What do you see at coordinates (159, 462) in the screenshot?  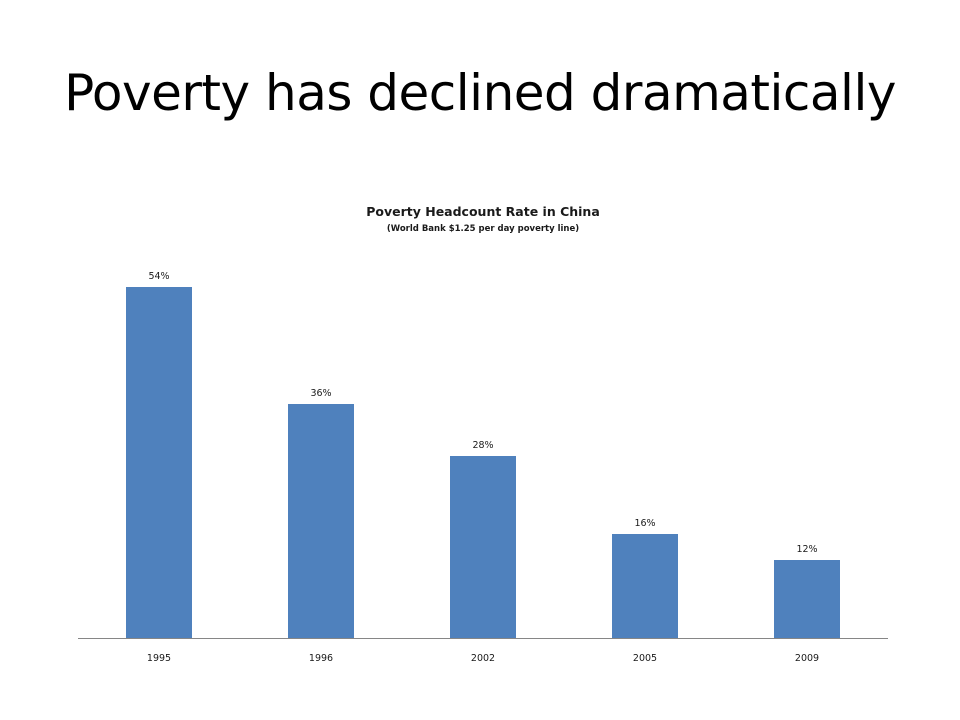 I see `bar-1995` at bounding box center [159, 462].